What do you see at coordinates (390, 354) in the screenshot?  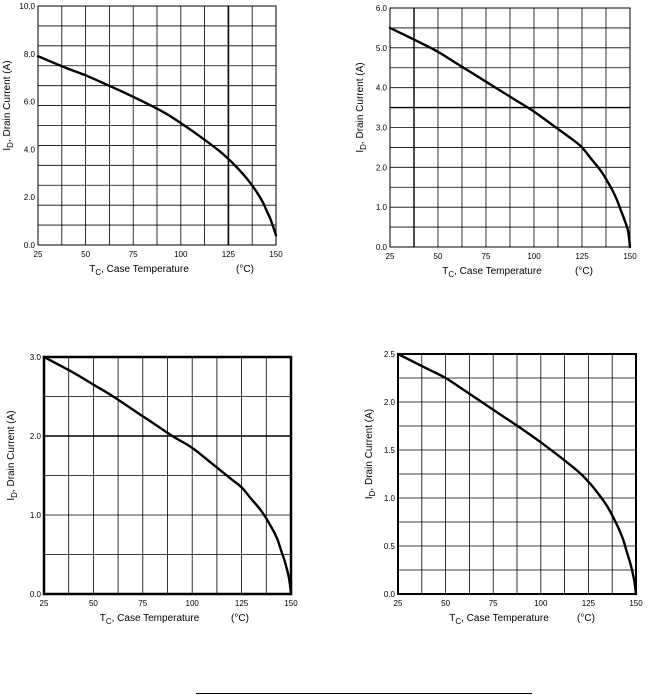 I see `y-tick-label: 2.5` at bounding box center [390, 354].